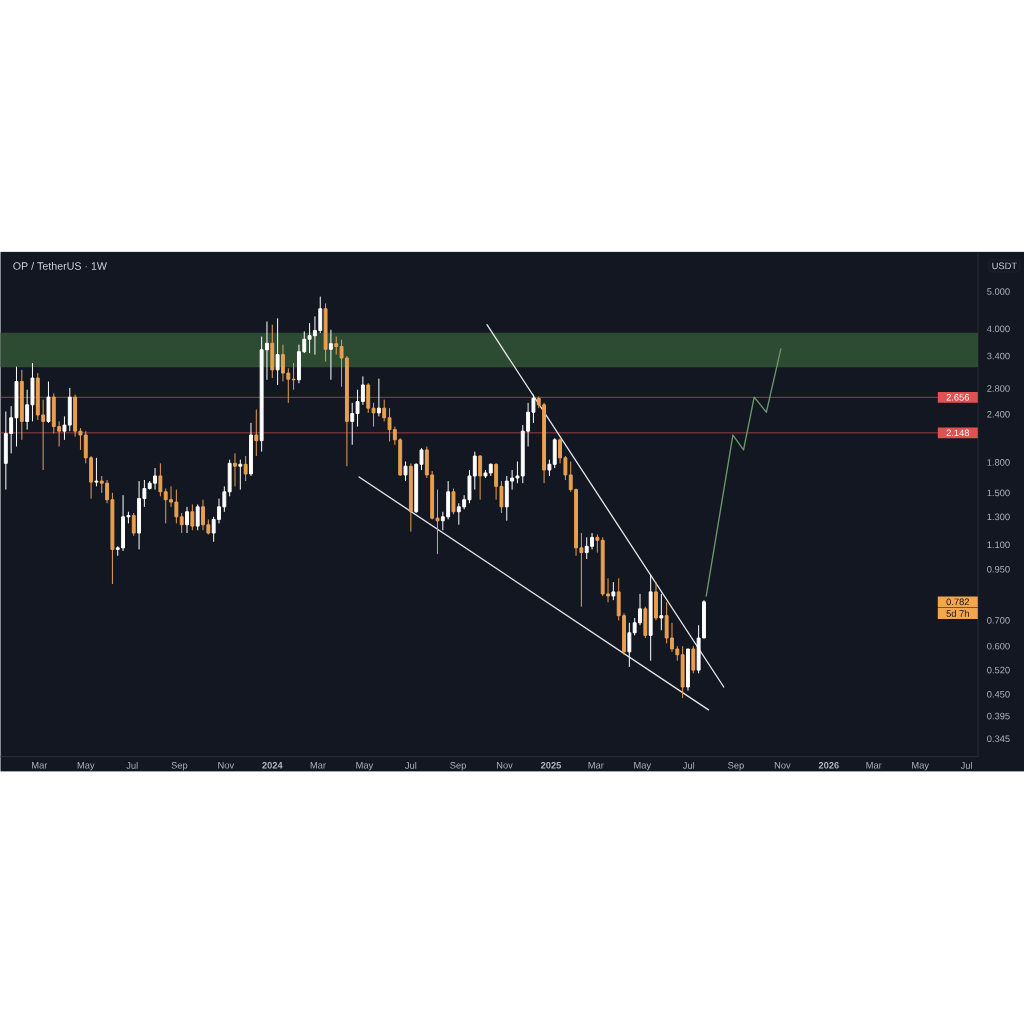 Image resolution: width=1024 pixels, height=1024 pixels. I want to click on y-tick-label: 5.000, so click(998, 292).